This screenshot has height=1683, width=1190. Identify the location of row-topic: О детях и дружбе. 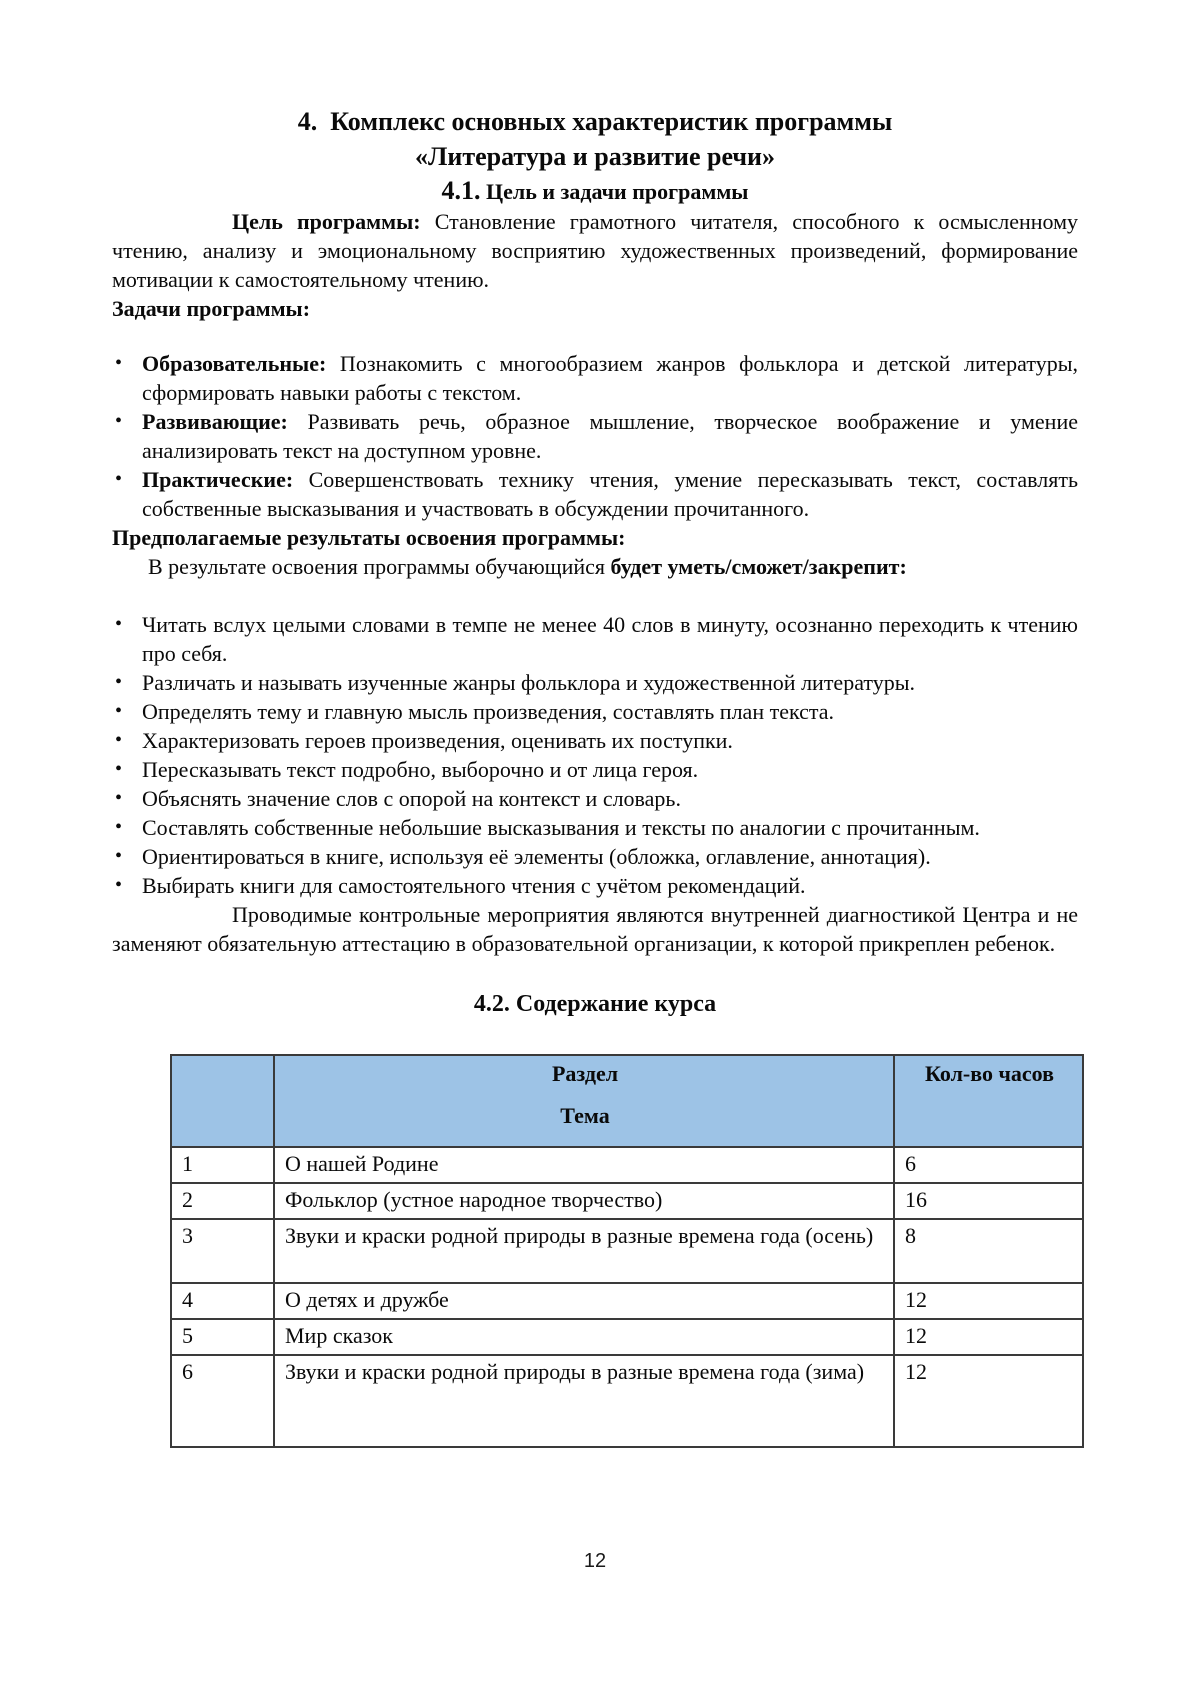
(584, 1301).